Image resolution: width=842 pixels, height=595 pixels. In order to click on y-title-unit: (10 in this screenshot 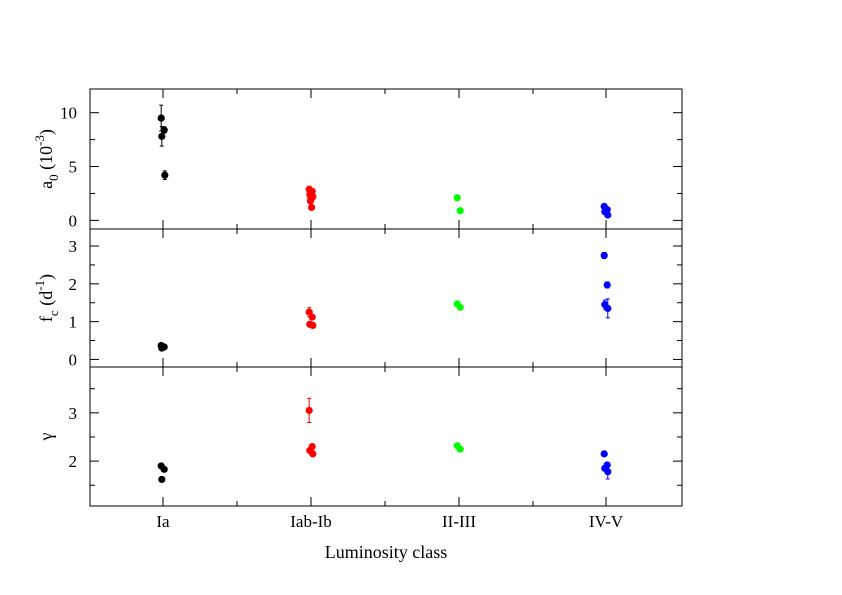, I will do `click(46, 160)`.